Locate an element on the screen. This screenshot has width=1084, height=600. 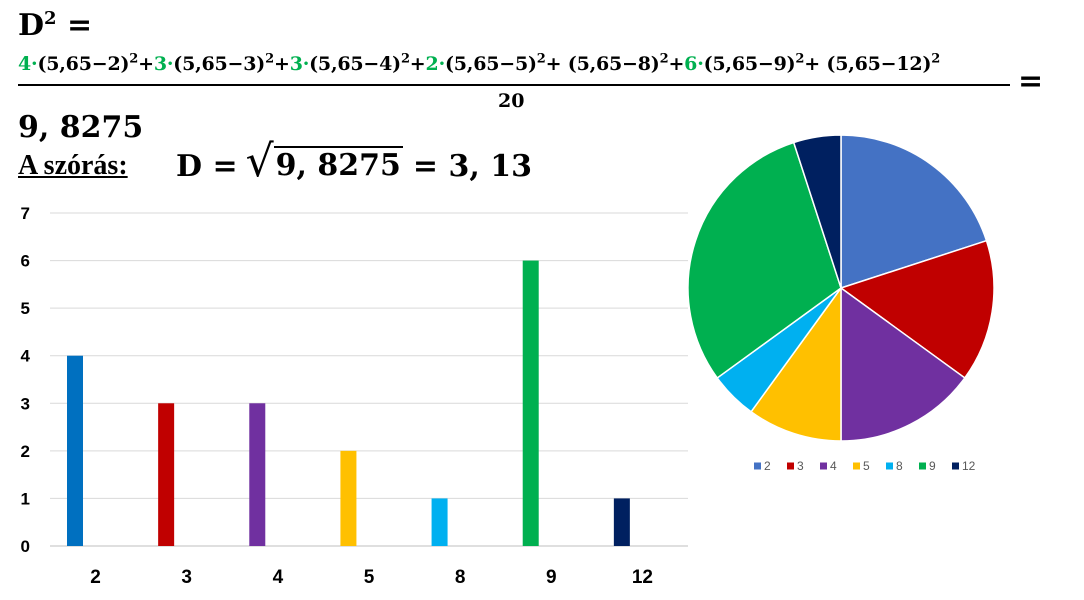
x-tick-label: 8 is located at coordinates (460, 577).